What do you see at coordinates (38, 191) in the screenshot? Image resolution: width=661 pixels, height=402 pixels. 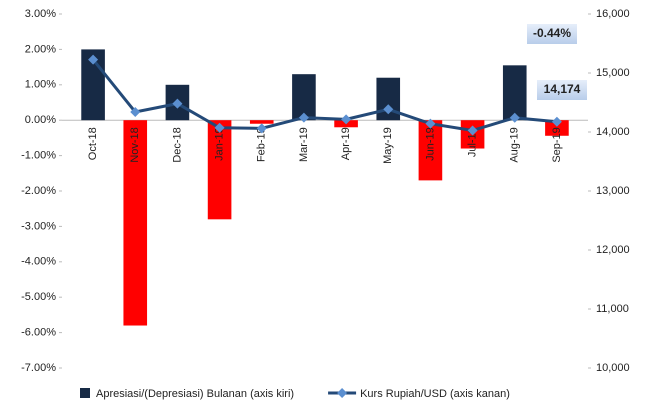 I see `y-tick-label: -2.00%` at bounding box center [38, 191].